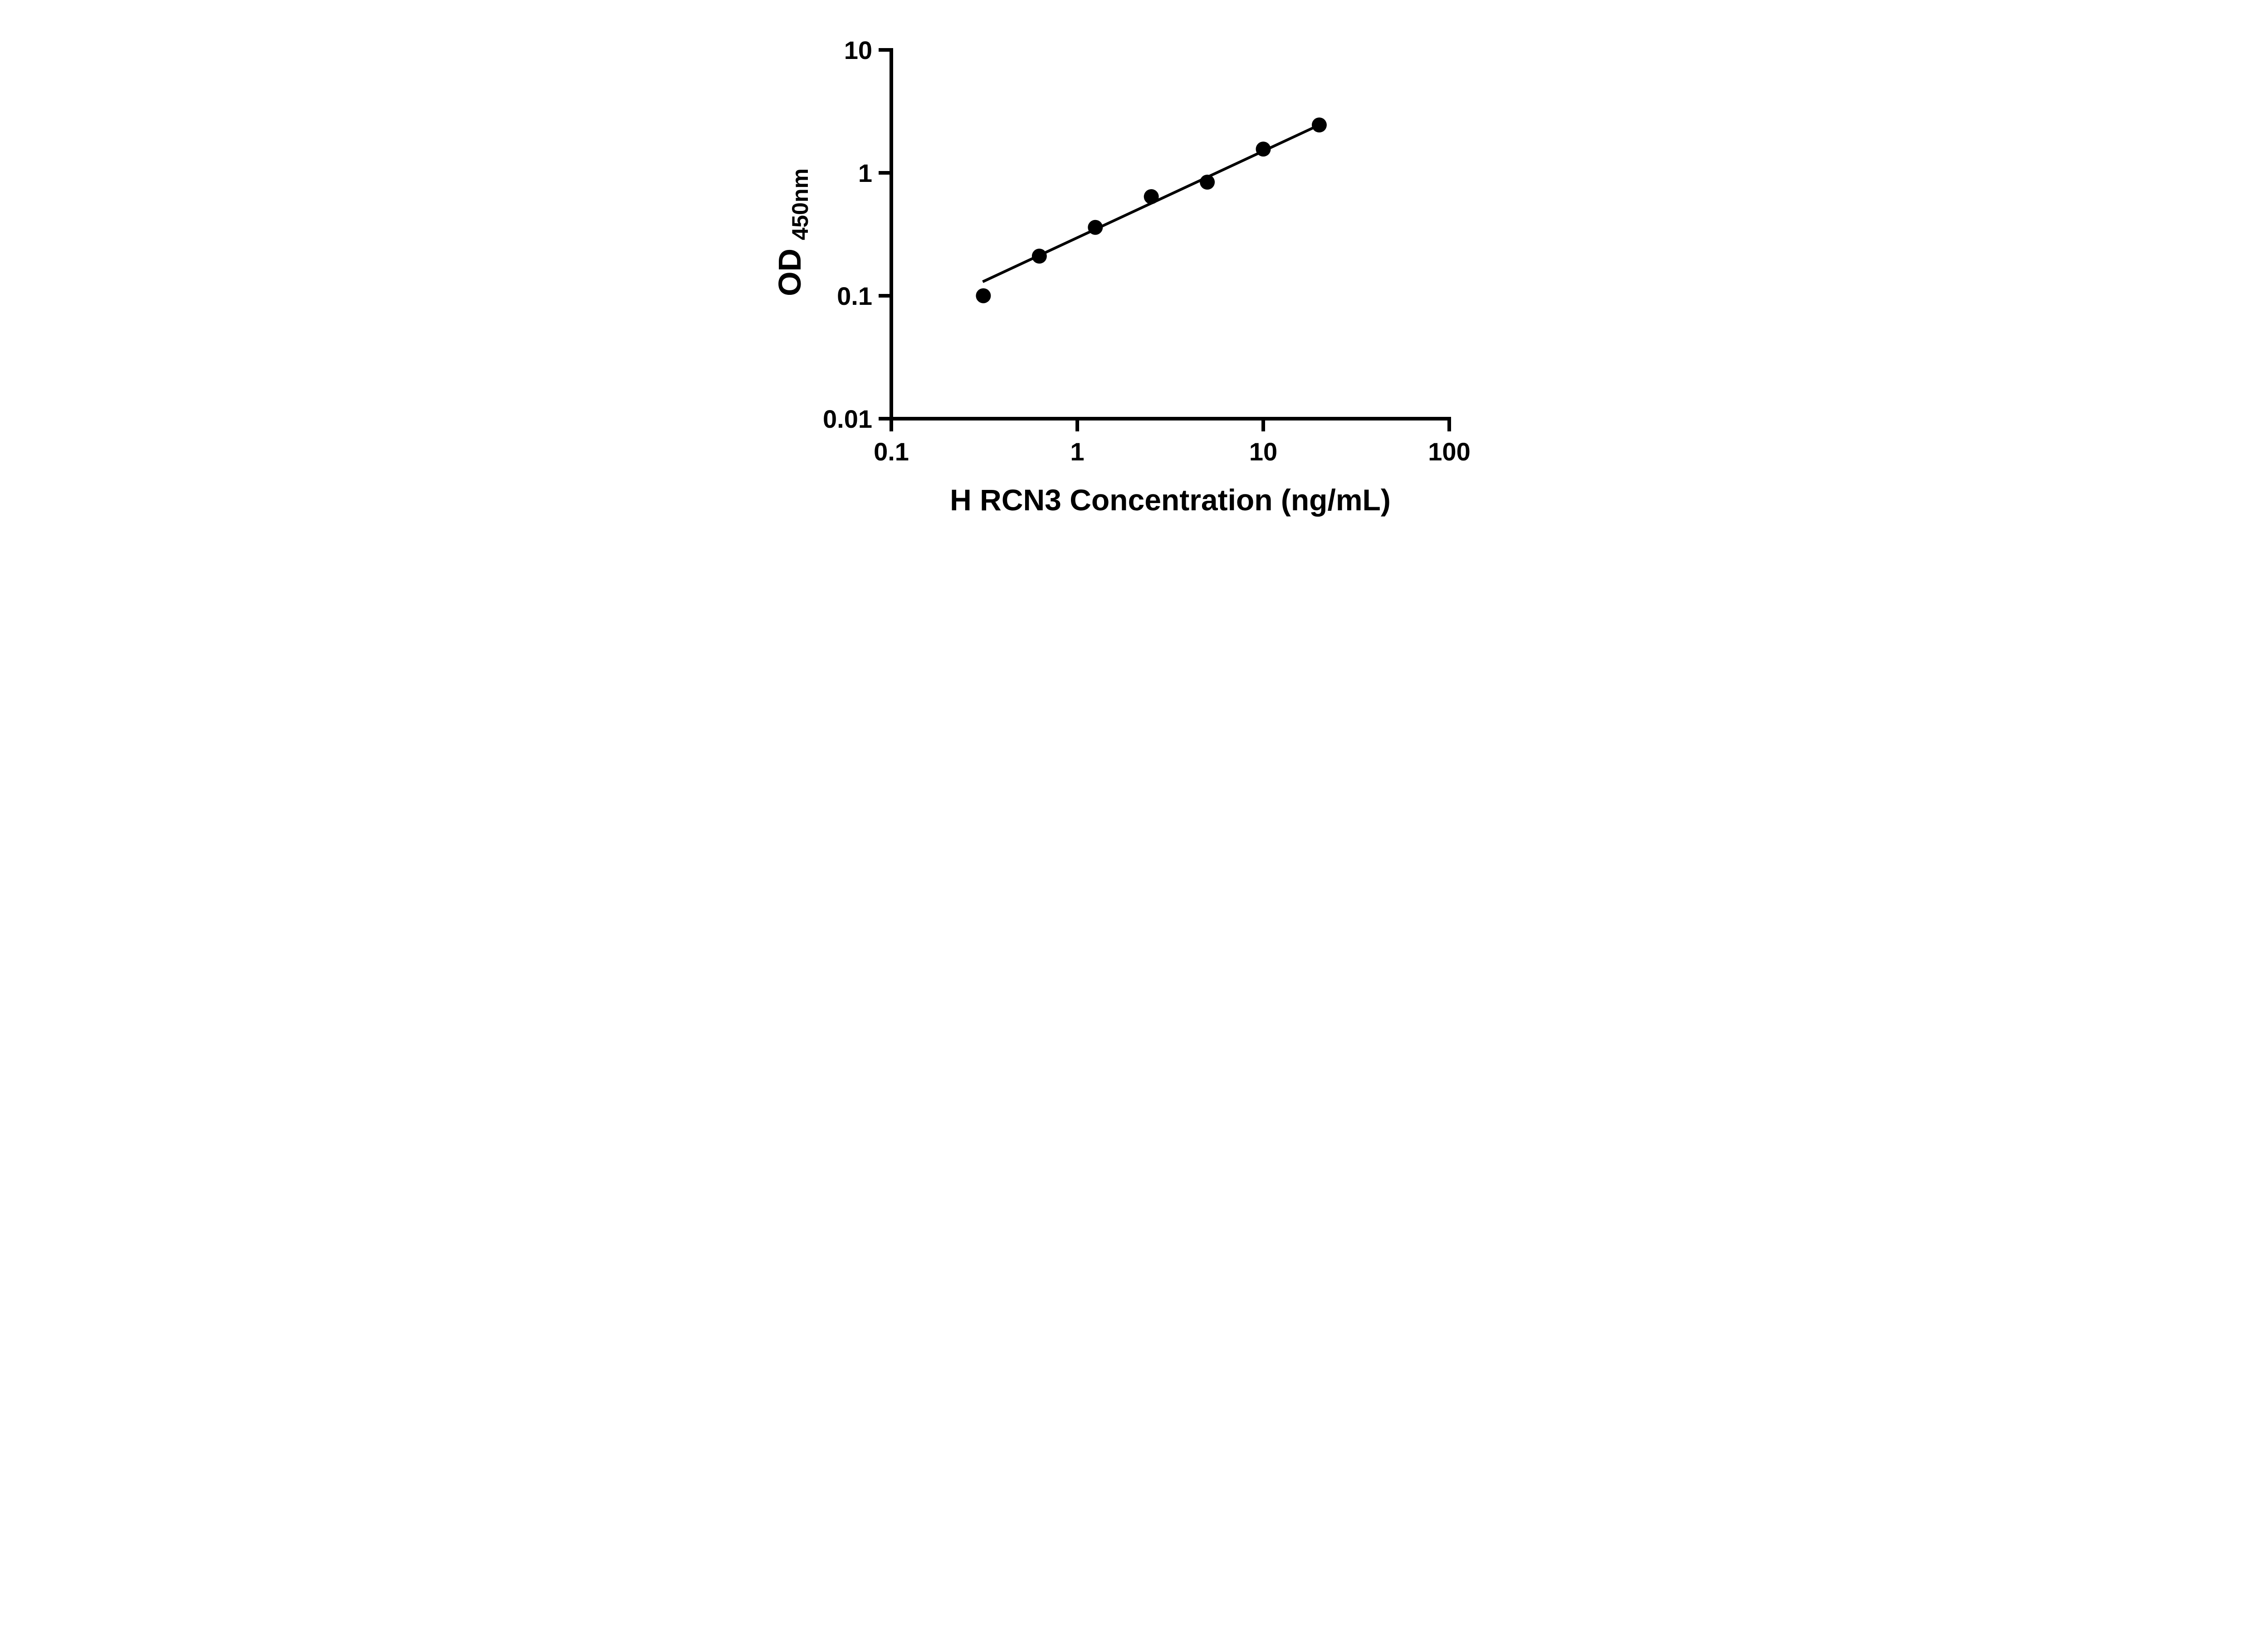 This screenshot has width=2268, height=1633. I want to click on plot-area, so click(1152, 210).